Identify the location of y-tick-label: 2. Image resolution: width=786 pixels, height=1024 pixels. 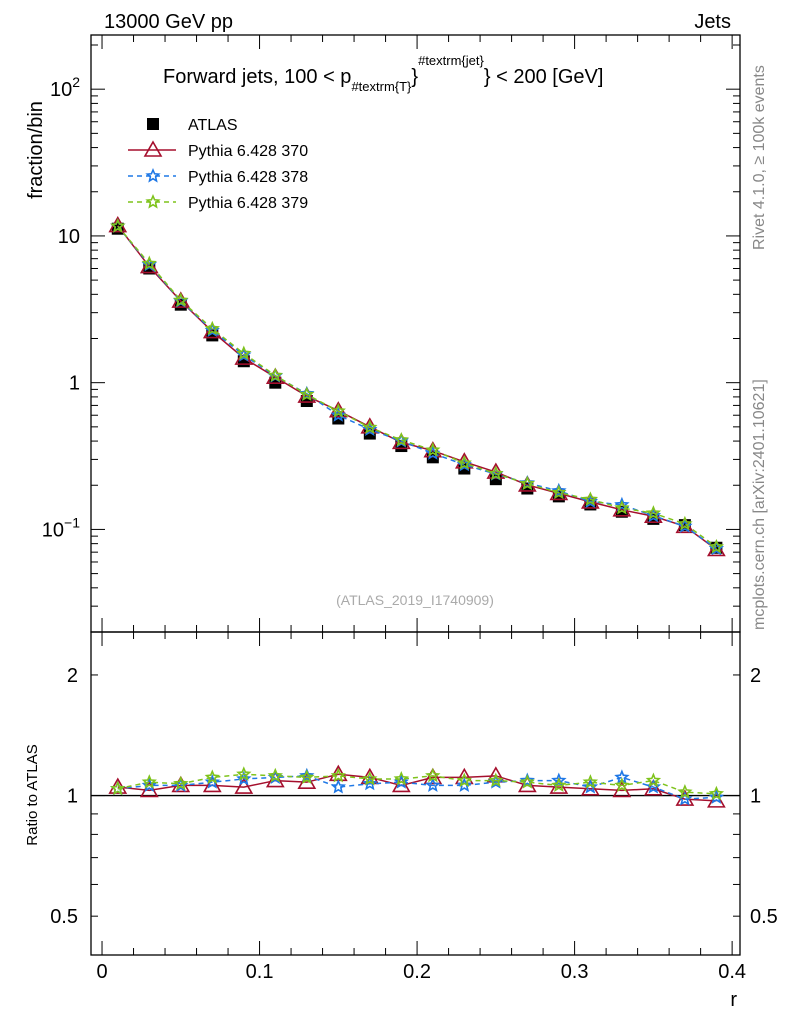
(72, 676).